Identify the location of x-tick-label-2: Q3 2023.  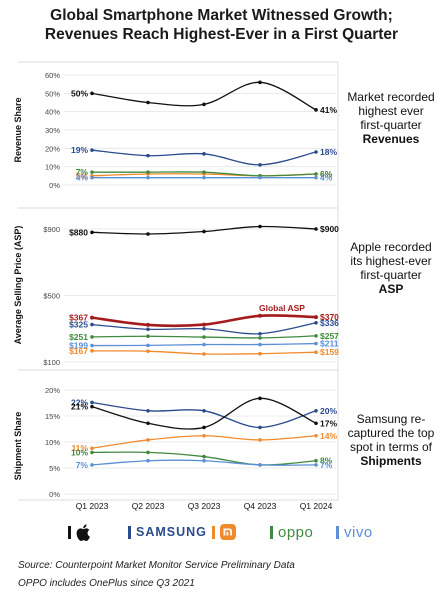
(204, 506).